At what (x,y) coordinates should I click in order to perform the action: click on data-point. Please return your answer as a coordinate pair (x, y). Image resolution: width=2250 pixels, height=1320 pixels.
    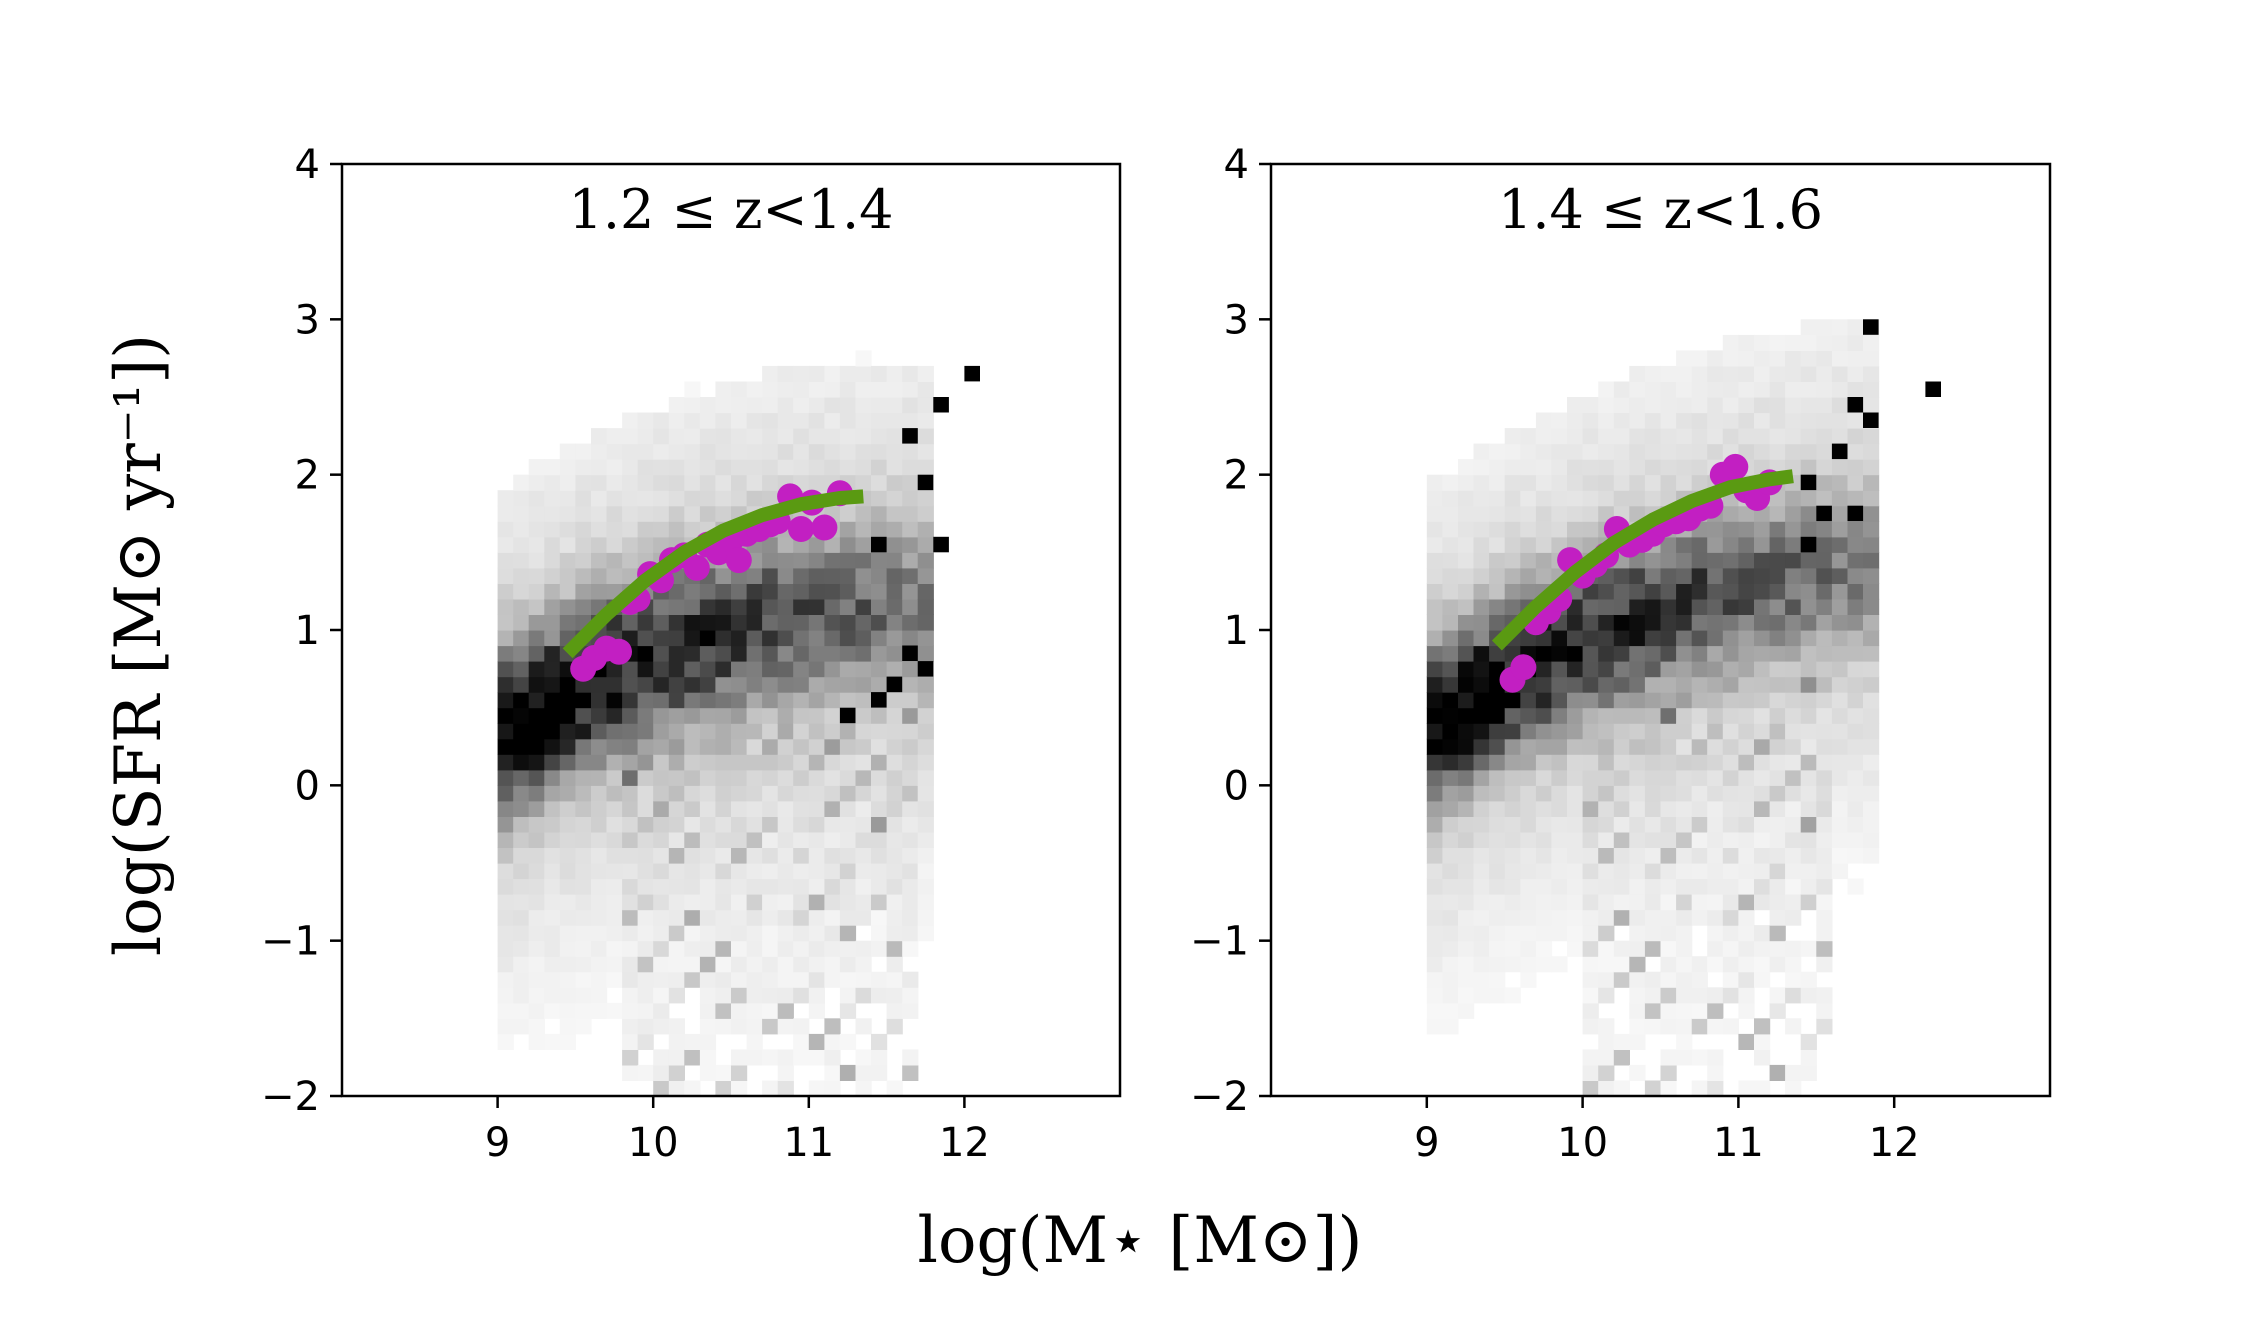
    Looking at the image, I should click on (738, 560).